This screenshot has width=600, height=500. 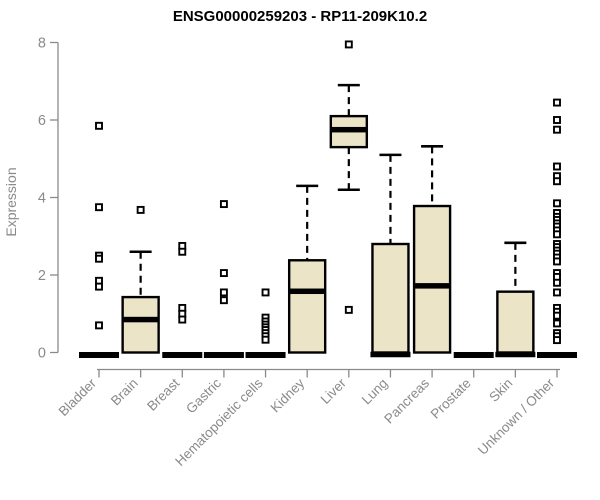 I want to click on x-tick-label: Bladder, so click(x=78, y=397).